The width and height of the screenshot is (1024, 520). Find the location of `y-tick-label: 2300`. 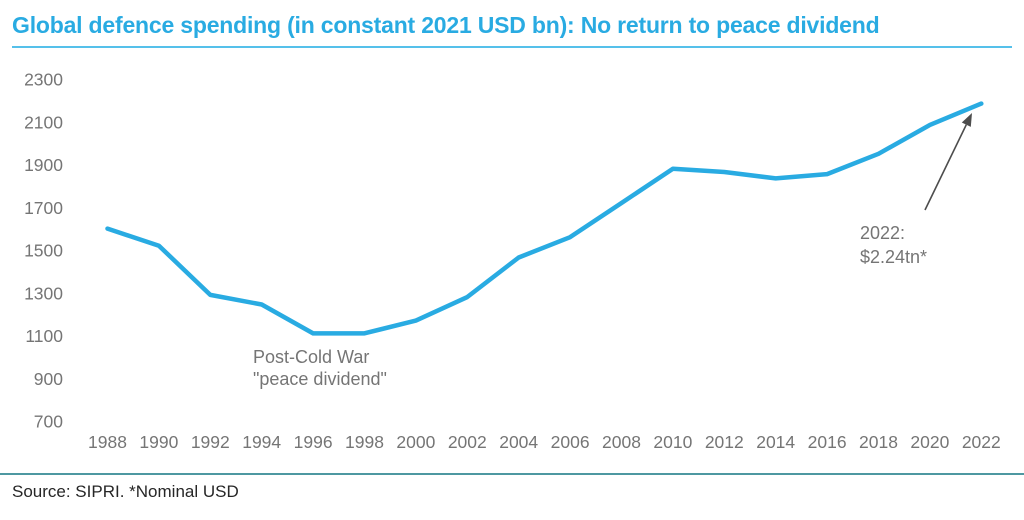

y-tick-label: 2300 is located at coordinates (43, 80).